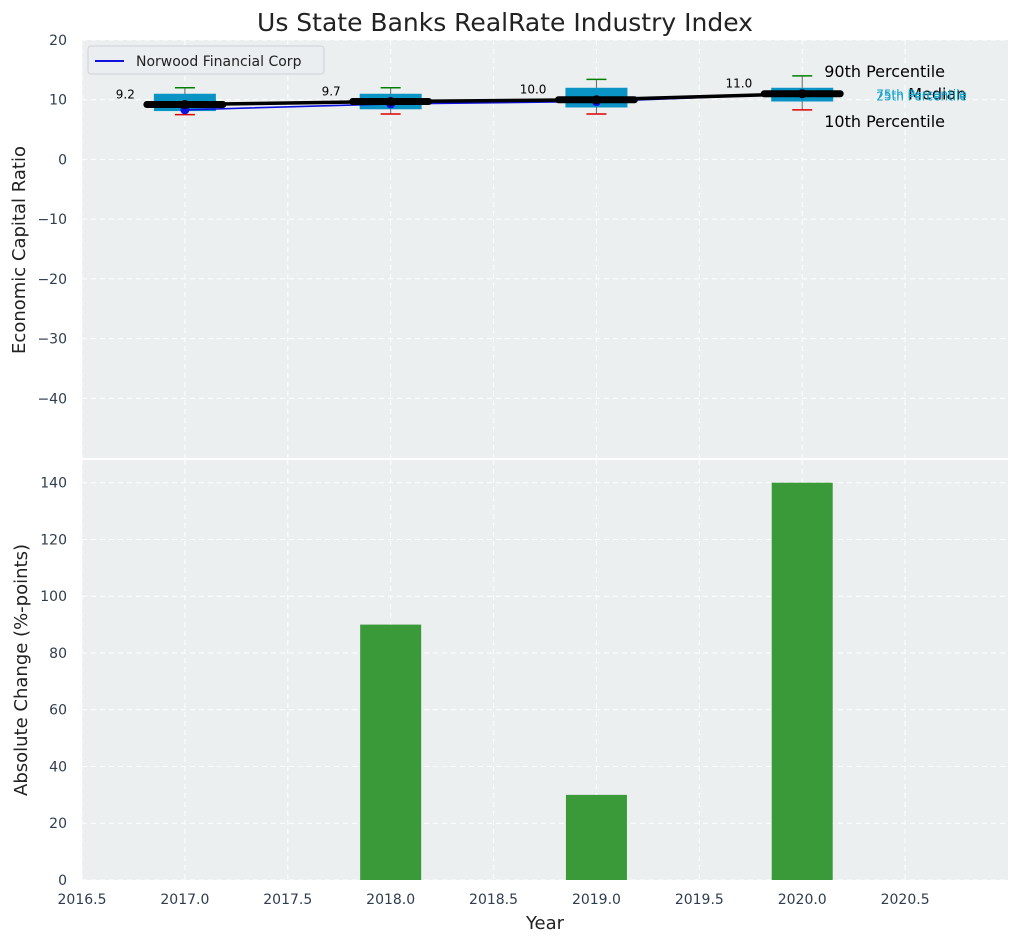 The image size is (1019, 942). Describe the element at coordinates (58, 41) in the screenshot. I see `top-y-tick-label: 20` at that location.